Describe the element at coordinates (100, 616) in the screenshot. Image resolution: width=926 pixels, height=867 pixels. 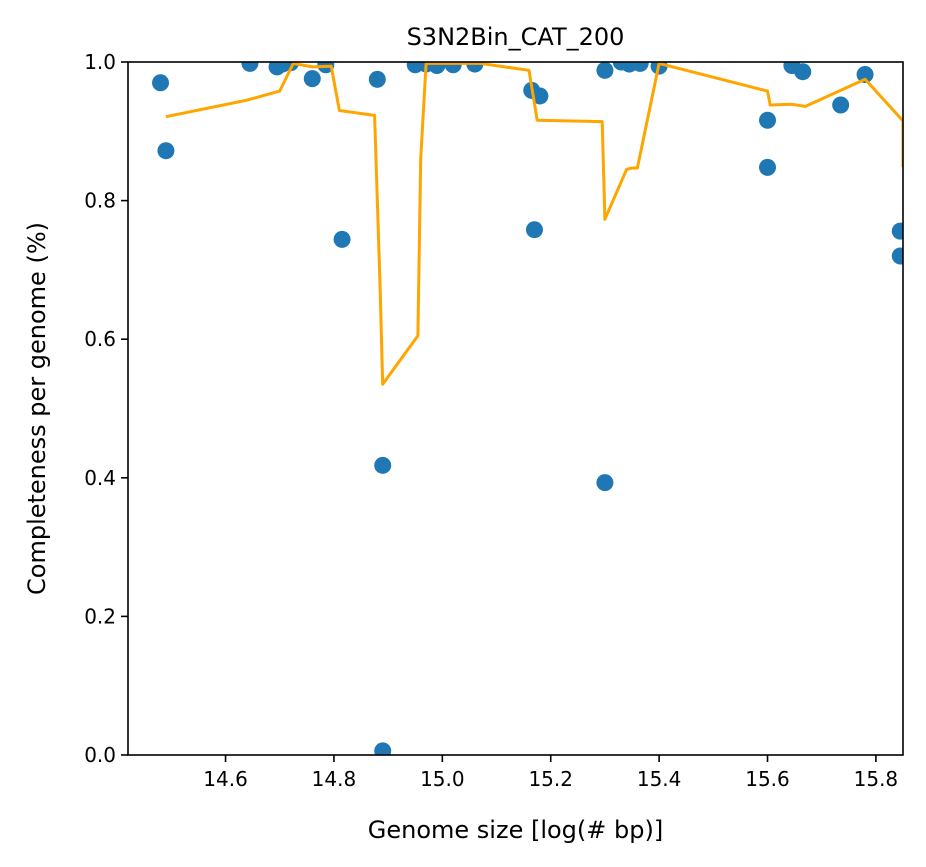
I see `y-tick-label: 0.2` at that location.